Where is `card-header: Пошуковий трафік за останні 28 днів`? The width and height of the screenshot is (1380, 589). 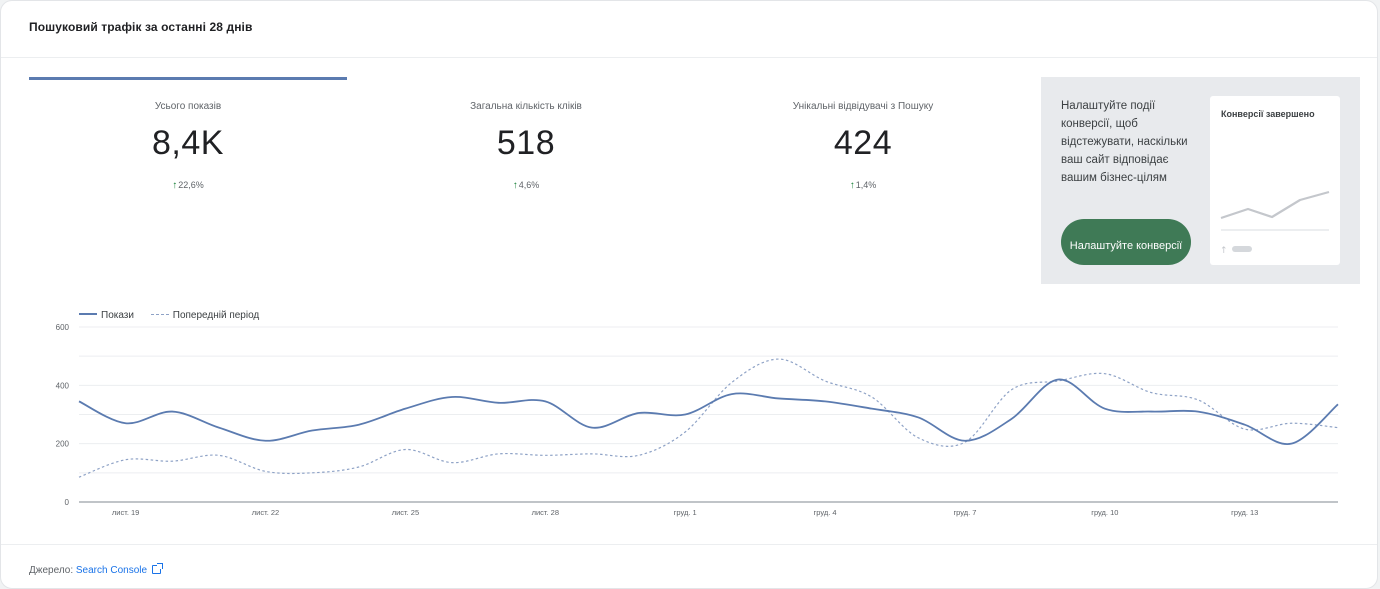
card-header: Пошуковий трафік за останні 28 днів is located at coordinates (689, 29).